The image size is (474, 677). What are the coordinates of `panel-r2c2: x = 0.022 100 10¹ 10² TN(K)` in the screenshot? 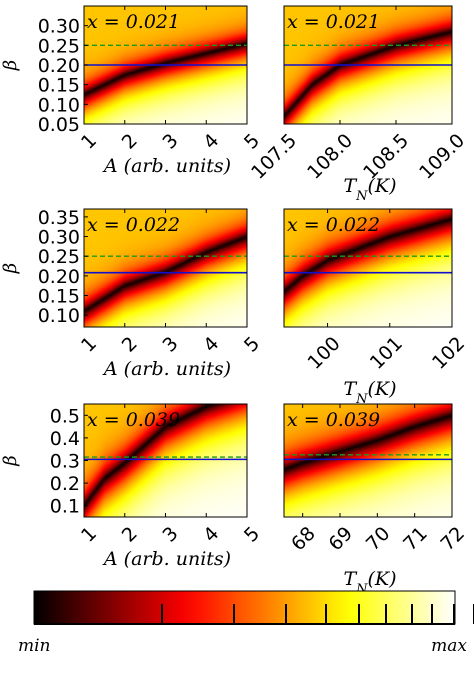 It's located at (376, 307).